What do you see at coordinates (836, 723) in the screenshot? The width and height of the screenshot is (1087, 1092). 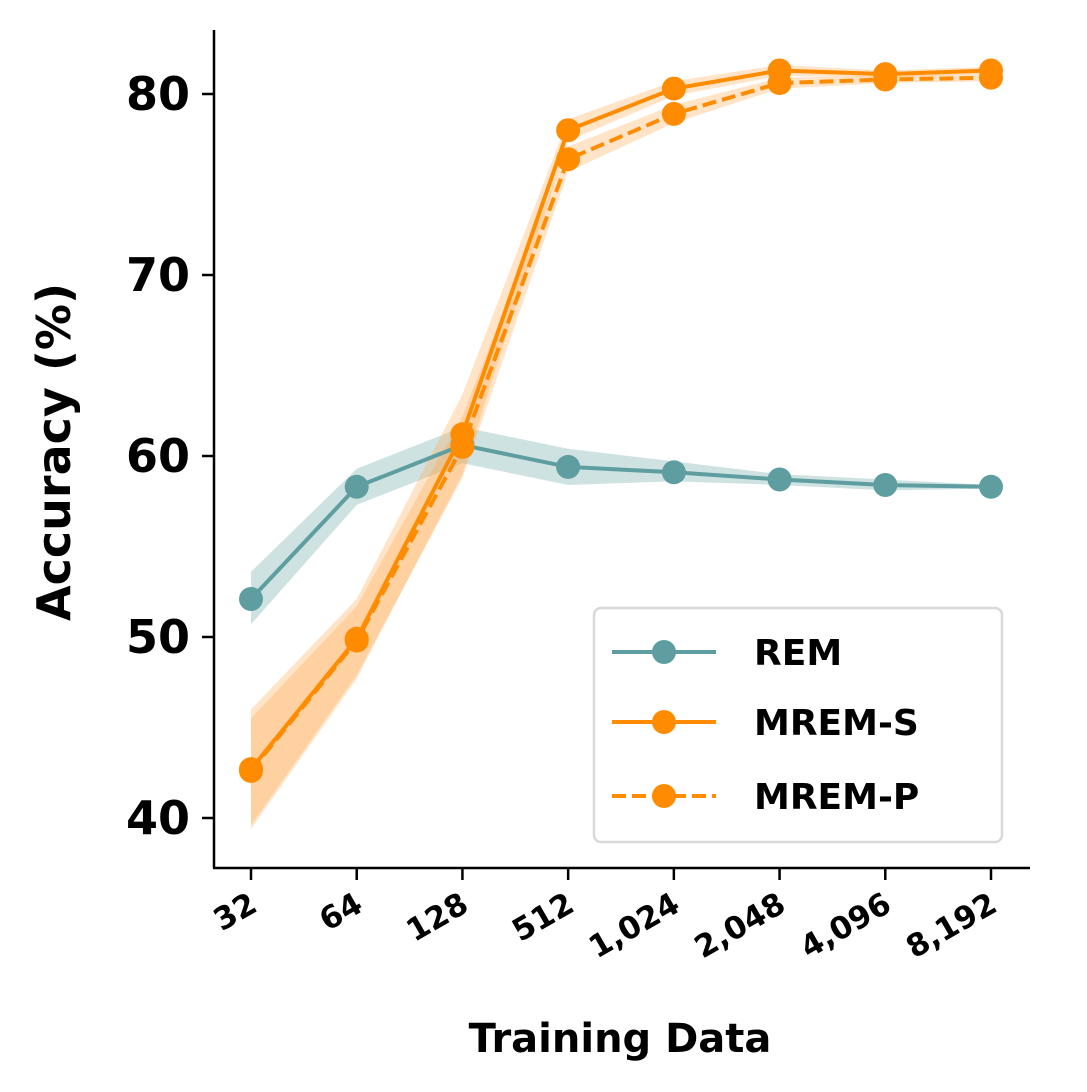 I see `legend-label-mrem-s: MREM-S` at bounding box center [836, 723].